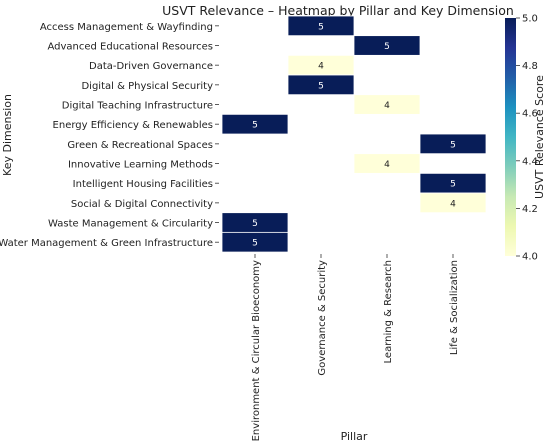 The width and height of the screenshot is (550, 444). I want to click on colorbar-tick-label: 4.2, so click(530, 209).